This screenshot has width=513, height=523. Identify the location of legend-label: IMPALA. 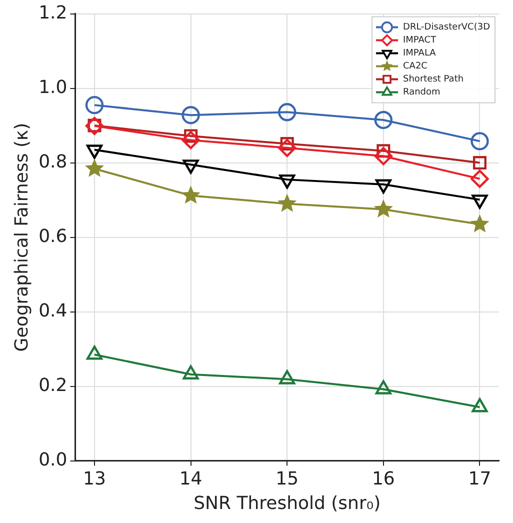
(420, 53).